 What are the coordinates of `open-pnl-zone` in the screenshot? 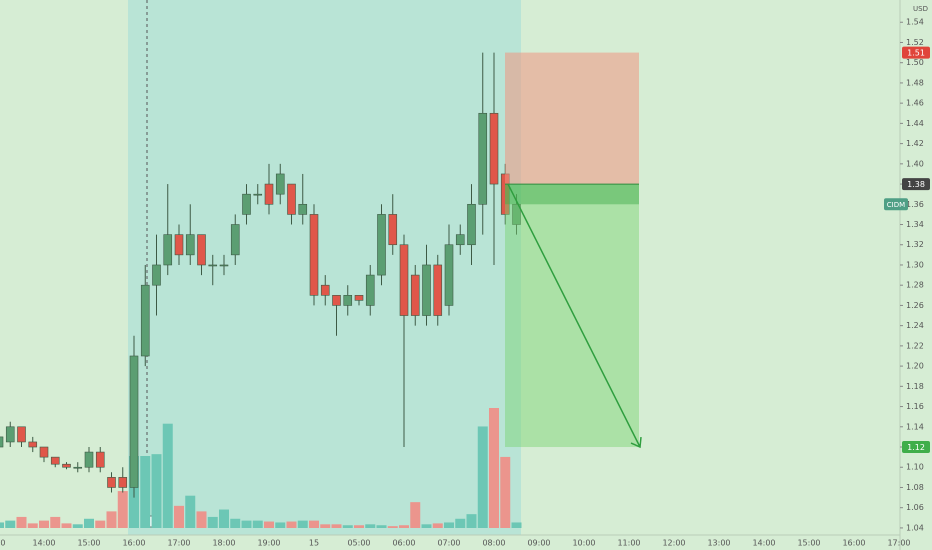 It's located at (572, 194).